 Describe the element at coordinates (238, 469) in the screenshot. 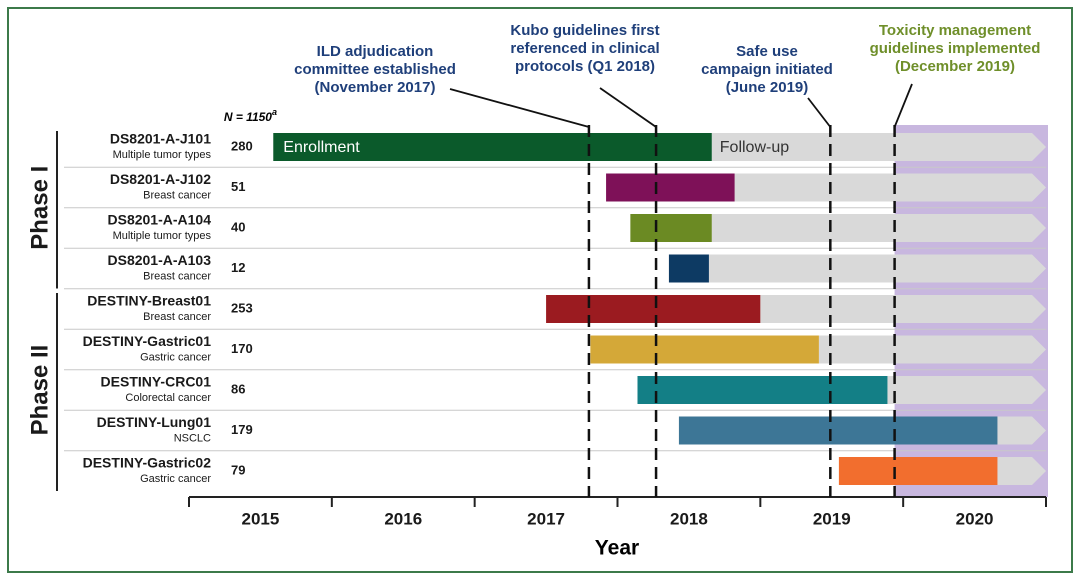

I see `row-n: 79` at that location.